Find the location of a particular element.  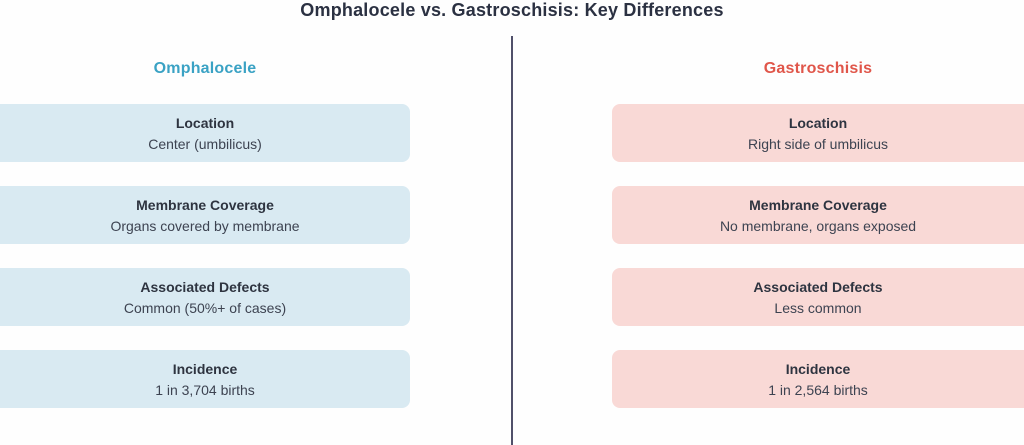

info-card-location: Location Center (umbilicus) is located at coordinates (205, 133).